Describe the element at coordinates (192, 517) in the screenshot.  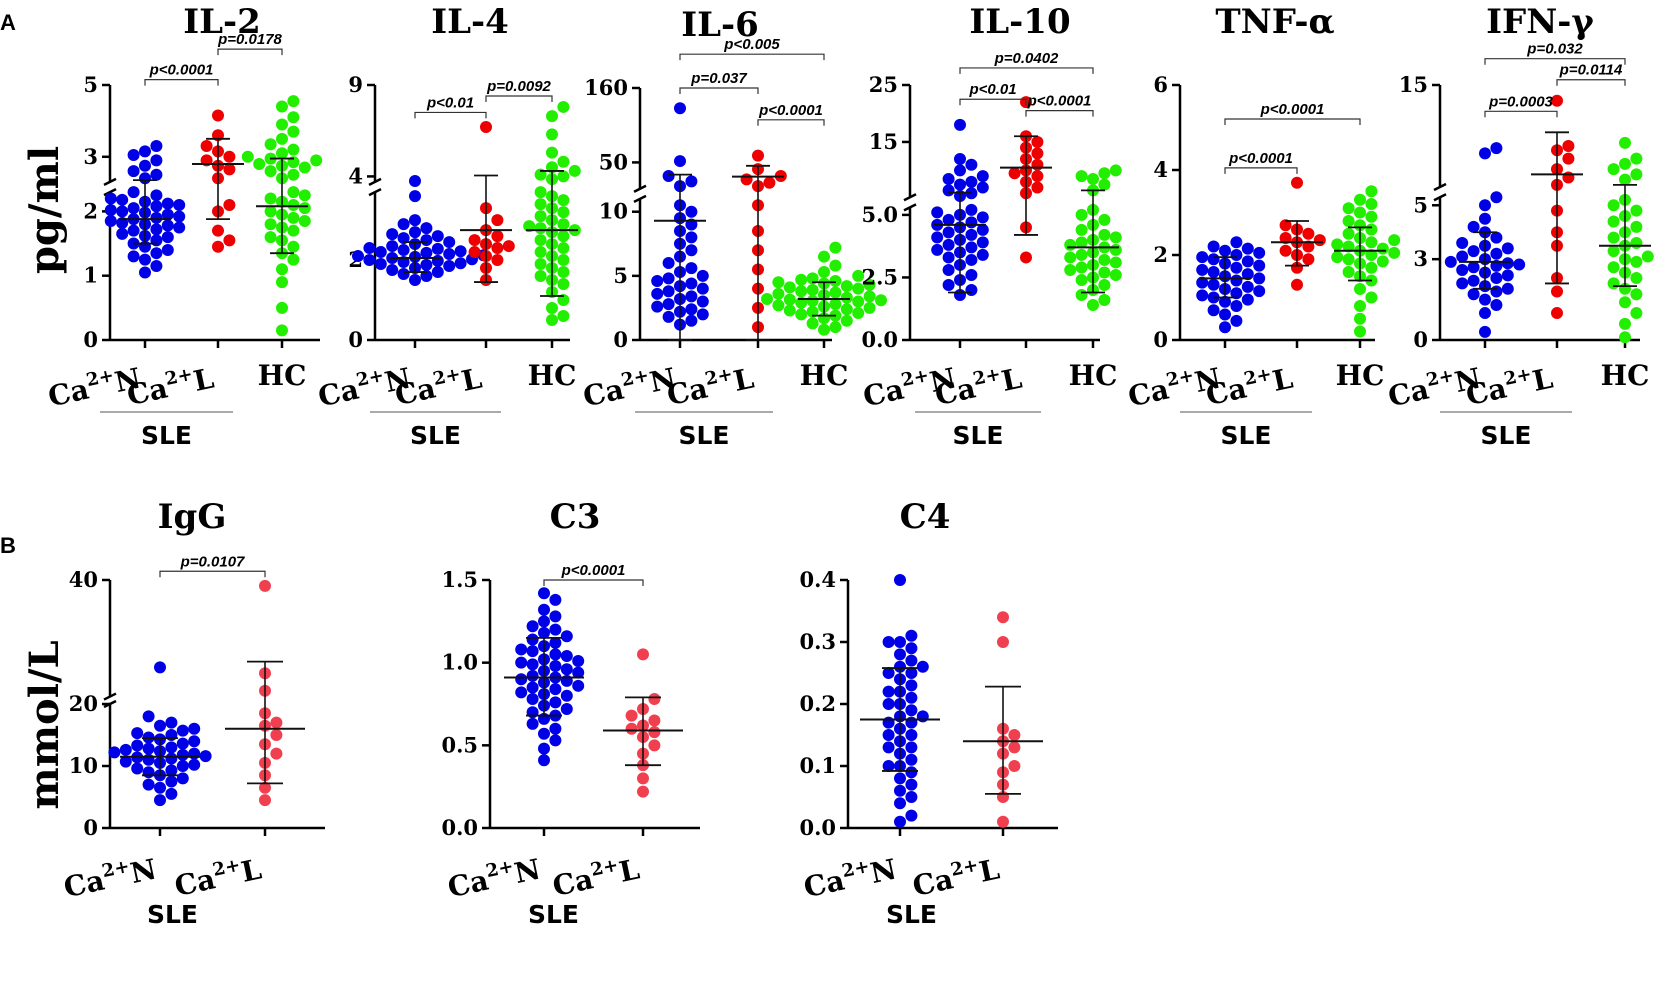
I see `chart-title: IgG` at that location.